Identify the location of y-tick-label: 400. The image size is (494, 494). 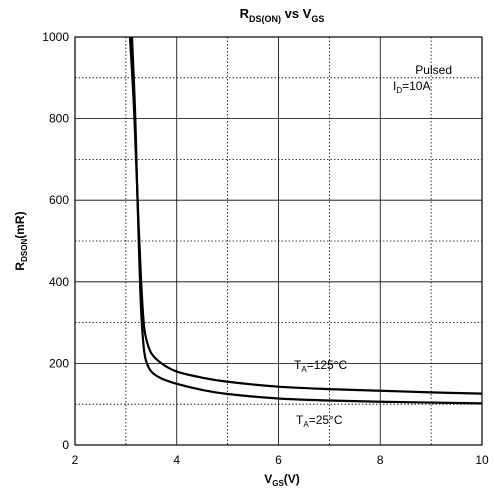
(59, 282).